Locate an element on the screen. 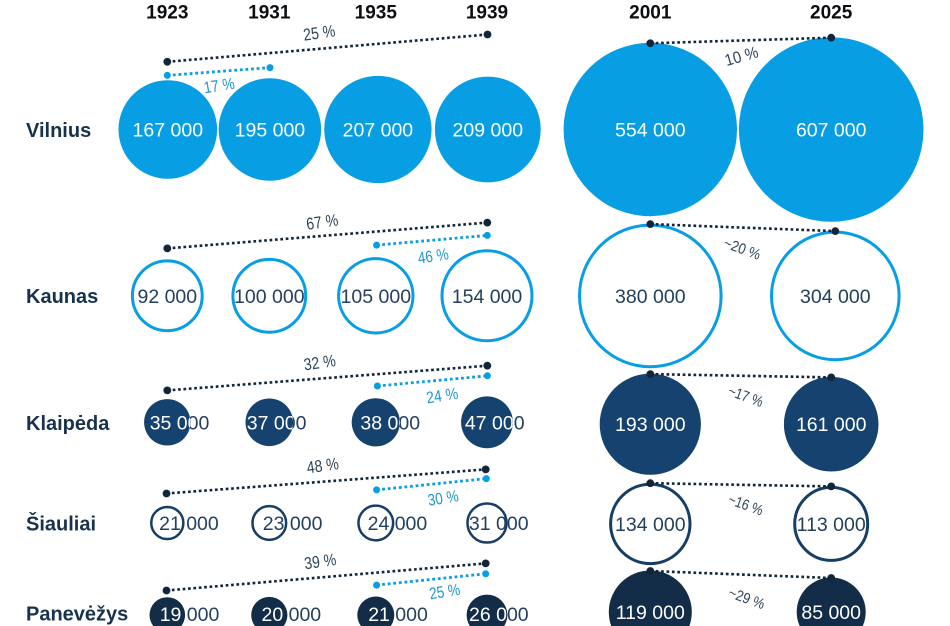 Image resolution: width=950 pixels, height=626 pixels. svg-text: 154 000 is located at coordinates (487, 297).